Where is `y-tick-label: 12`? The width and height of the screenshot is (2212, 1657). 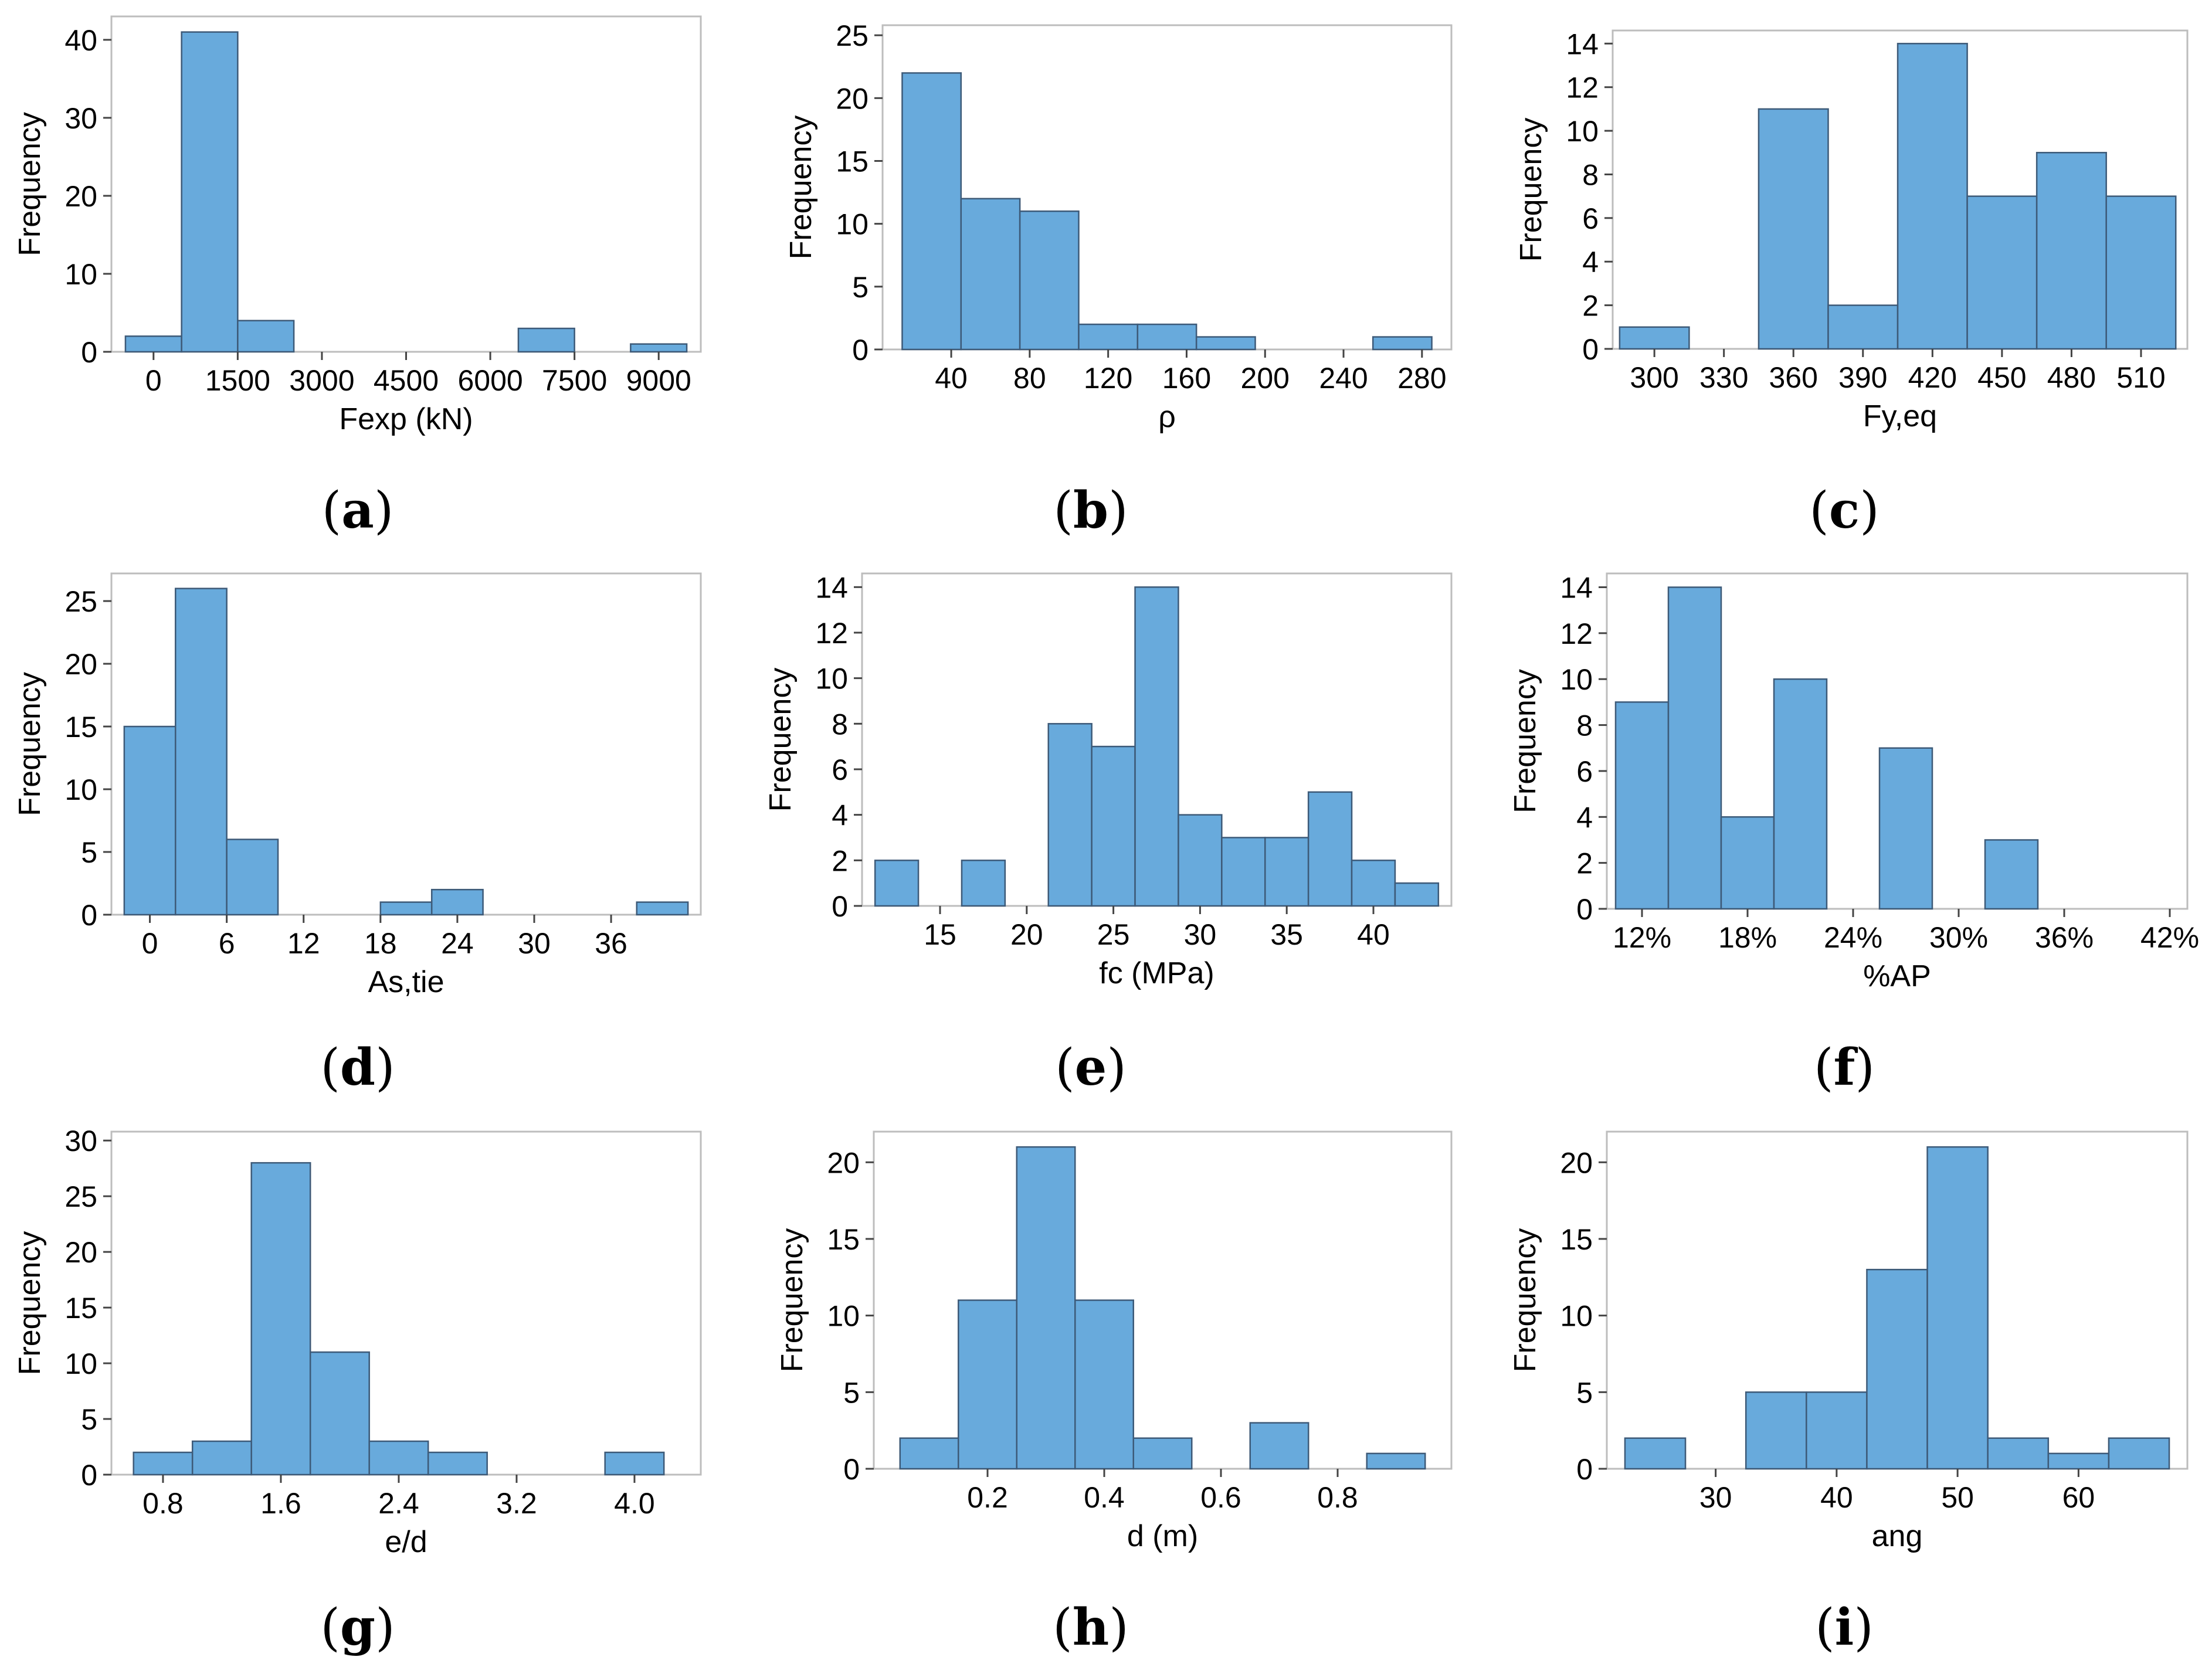
y-tick-label: 12 is located at coordinates (831, 633).